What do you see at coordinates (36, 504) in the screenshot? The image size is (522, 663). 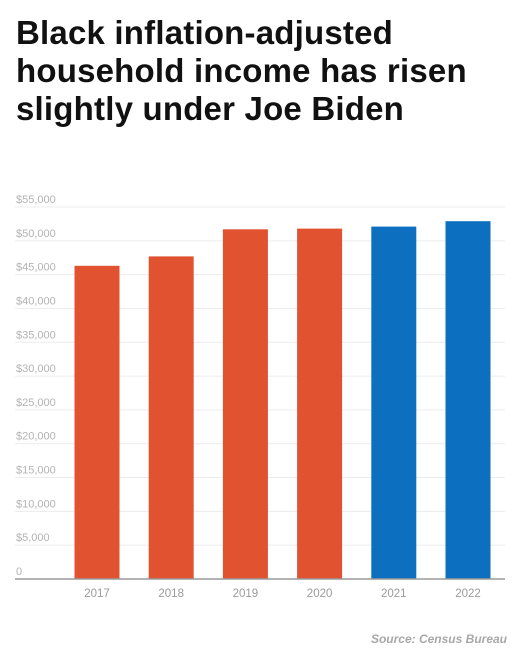 I see `y-tick-label: $10,000` at bounding box center [36, 504].